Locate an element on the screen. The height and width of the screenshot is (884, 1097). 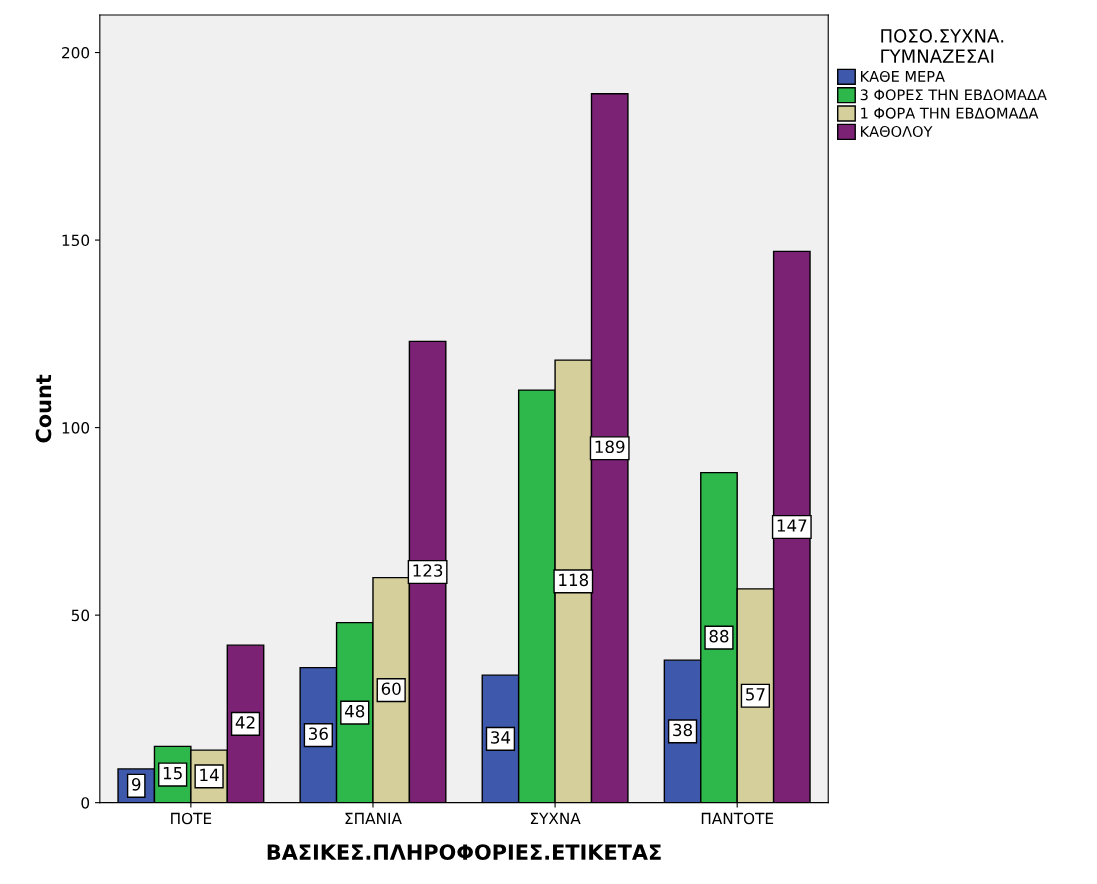
y-tick-label: 200 is located at coordinates (76, 53).